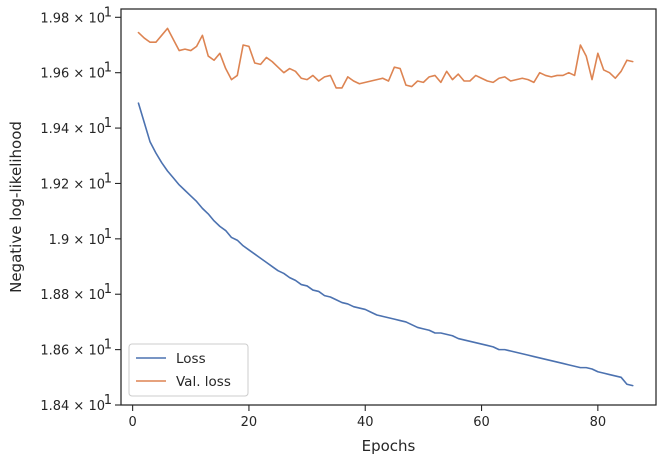 The height and width of the screenshot is (463, 667). I want to click on y-axis-label: Negative log-likelihood, so click(16, 207).